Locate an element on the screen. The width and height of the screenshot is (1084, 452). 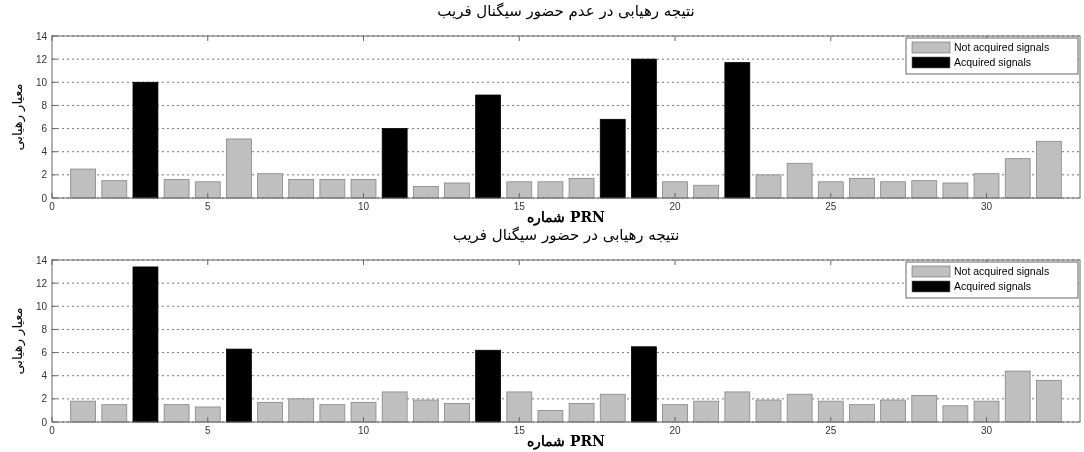
chart-title: نتیجه رهیابی در عدم حضور سیگنال فریب is located at coordinates (566, 11).